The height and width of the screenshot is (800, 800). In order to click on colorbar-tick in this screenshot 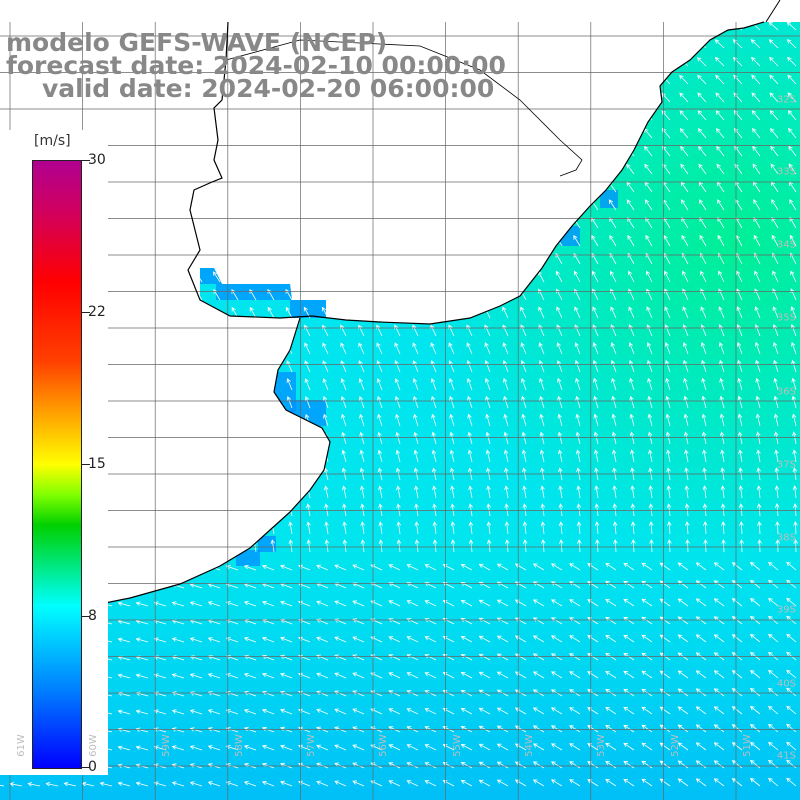, I will do `click(86, 767)`.